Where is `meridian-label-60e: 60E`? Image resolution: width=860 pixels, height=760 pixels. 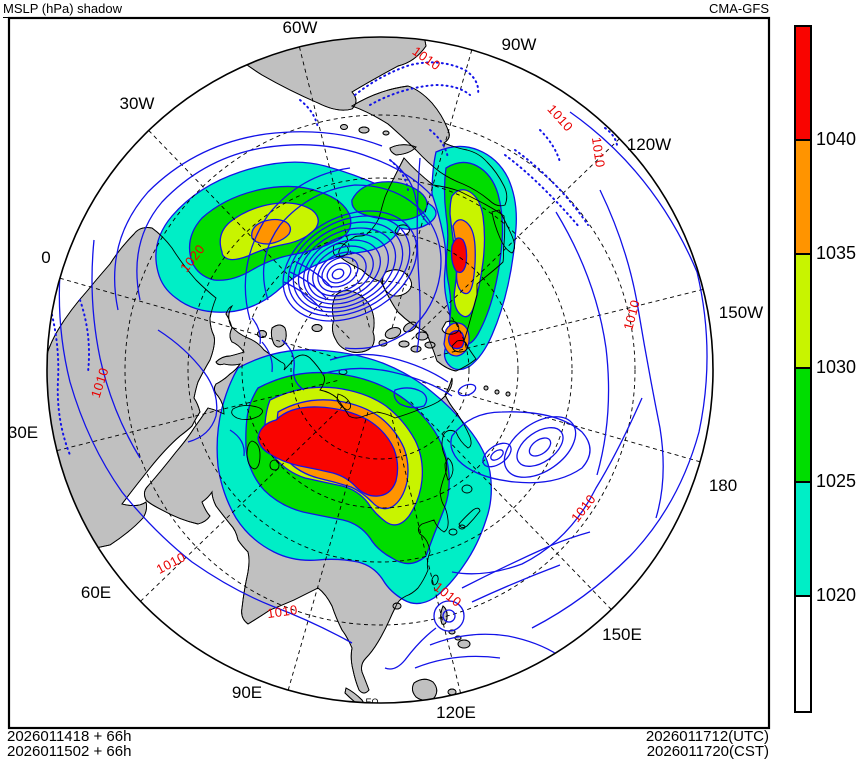
meridian-label-60e: 60E is located at coordinates (96, 592).